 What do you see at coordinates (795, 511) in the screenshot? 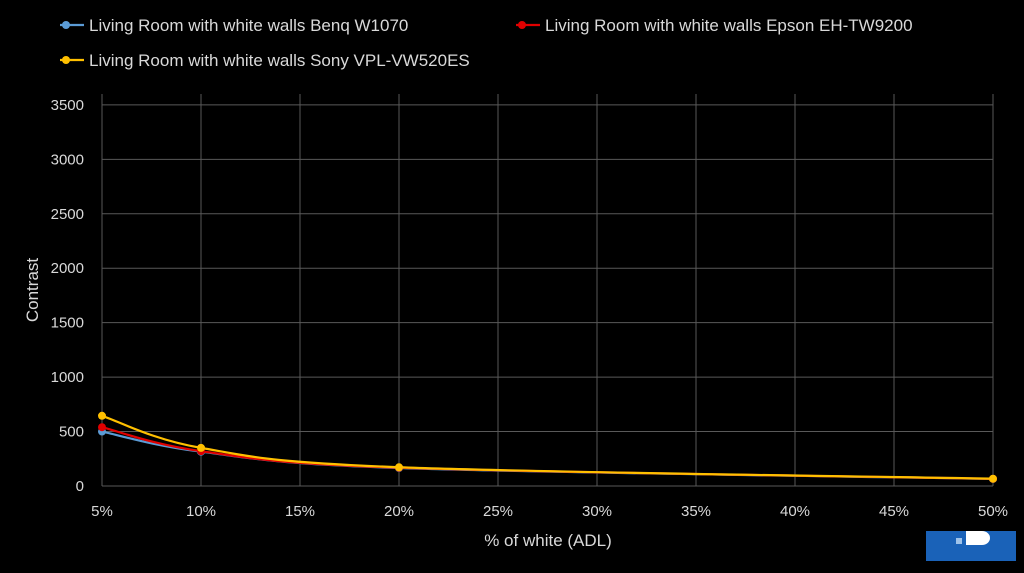
I see `x-tick-label: 40%` at bounding box center [795, 511].